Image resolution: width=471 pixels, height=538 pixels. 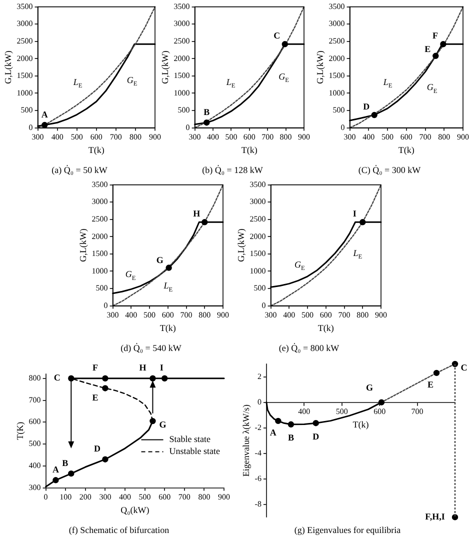 I want to click on y-tick-label: -2, so click(x=258, y=427).